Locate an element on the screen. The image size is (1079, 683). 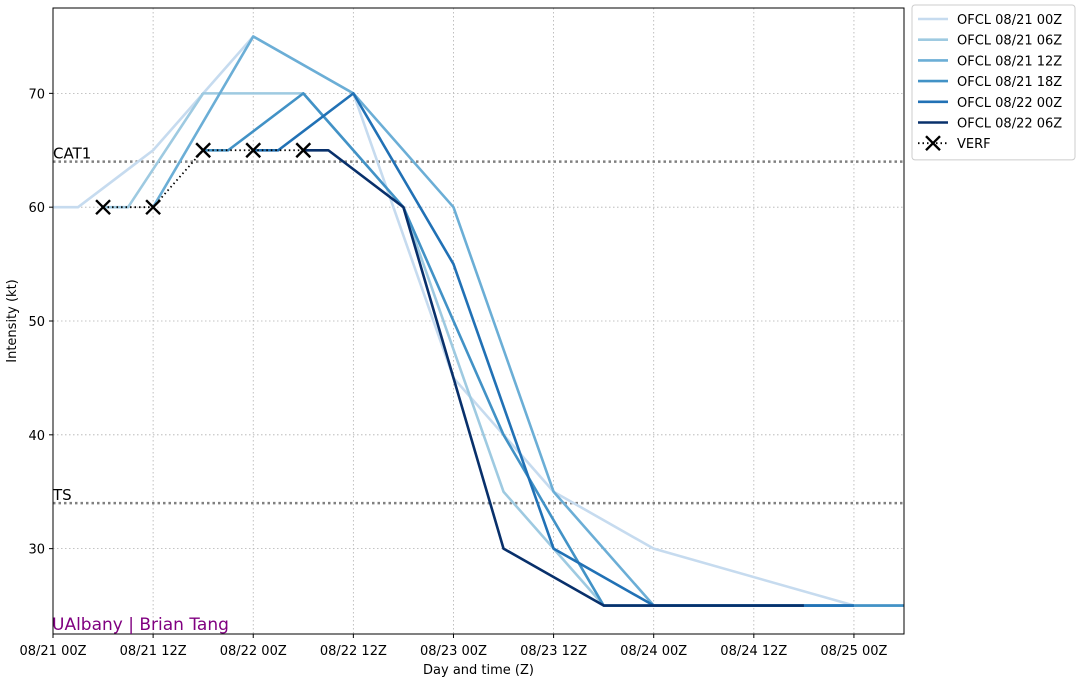
x-tick-label: 08/21 12Z is located at coordinates (153, 651).